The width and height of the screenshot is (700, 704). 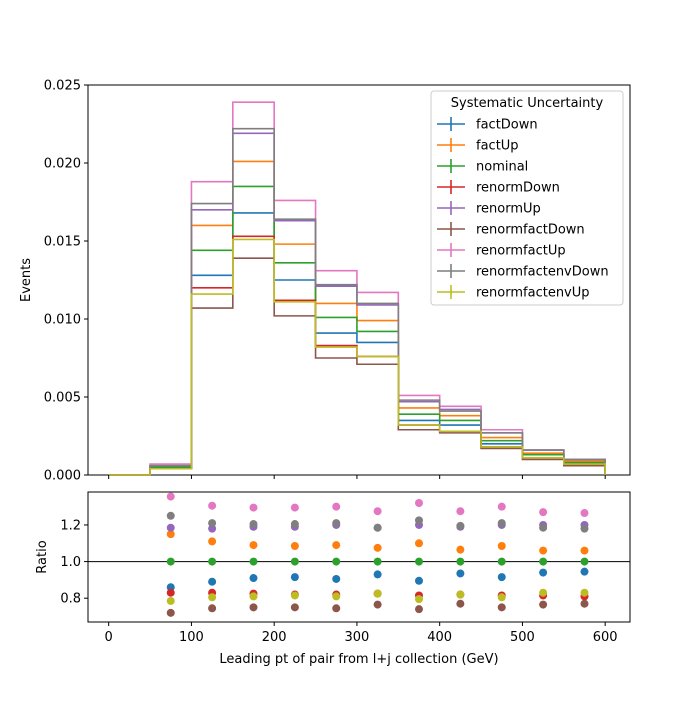 I want to click on upper-y-tick-label: 0.025, so click(x=62, y=86).